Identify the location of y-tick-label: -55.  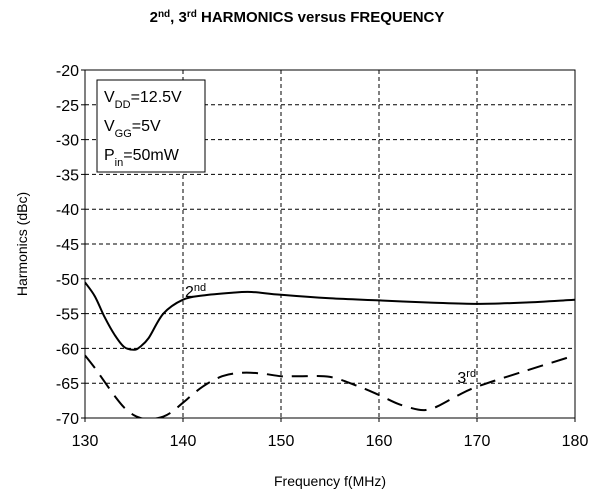
(67, 315).